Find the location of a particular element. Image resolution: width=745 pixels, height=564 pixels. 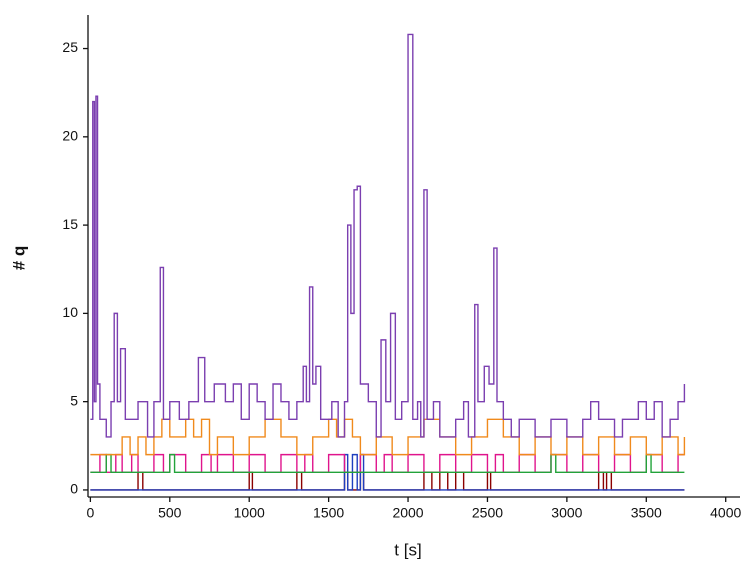

x-tick-label: 3500 is located at coordinates (646, 513).